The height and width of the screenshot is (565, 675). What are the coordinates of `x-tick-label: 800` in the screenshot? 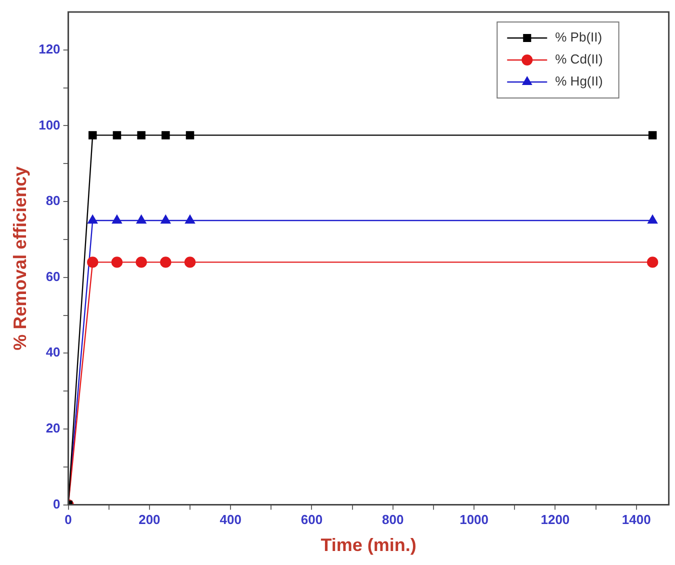 It's located at (393, 520).